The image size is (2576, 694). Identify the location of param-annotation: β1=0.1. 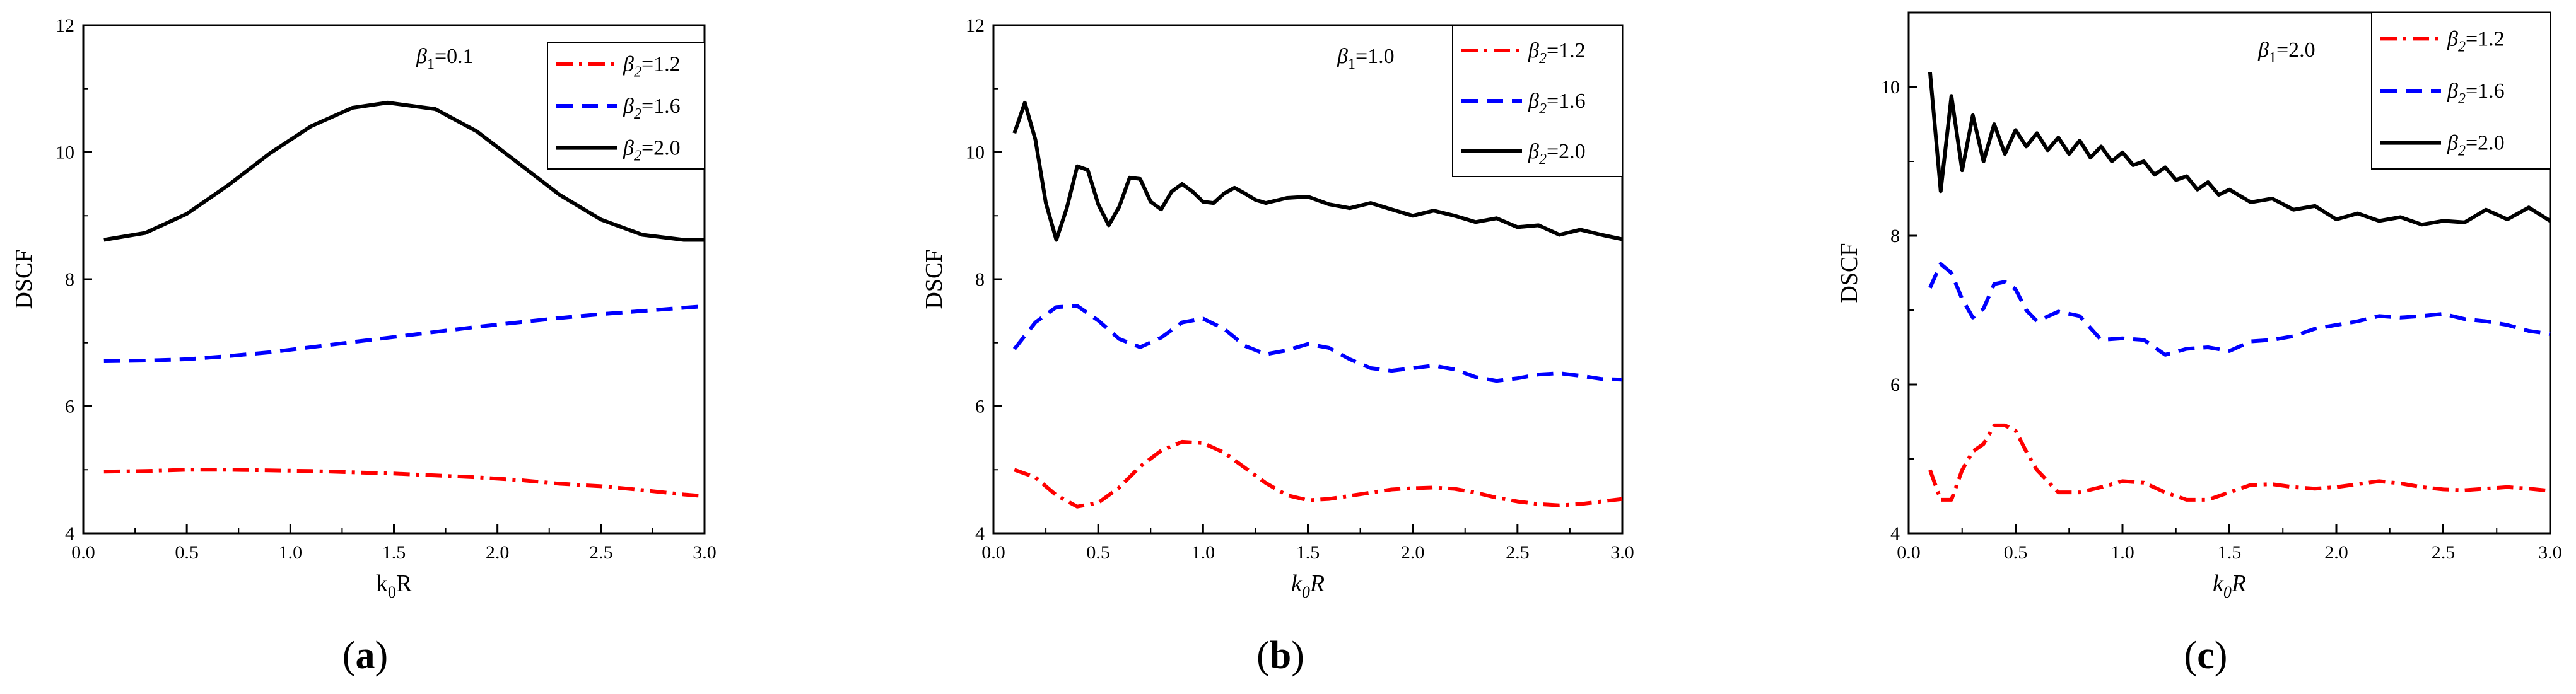
(445, 58).